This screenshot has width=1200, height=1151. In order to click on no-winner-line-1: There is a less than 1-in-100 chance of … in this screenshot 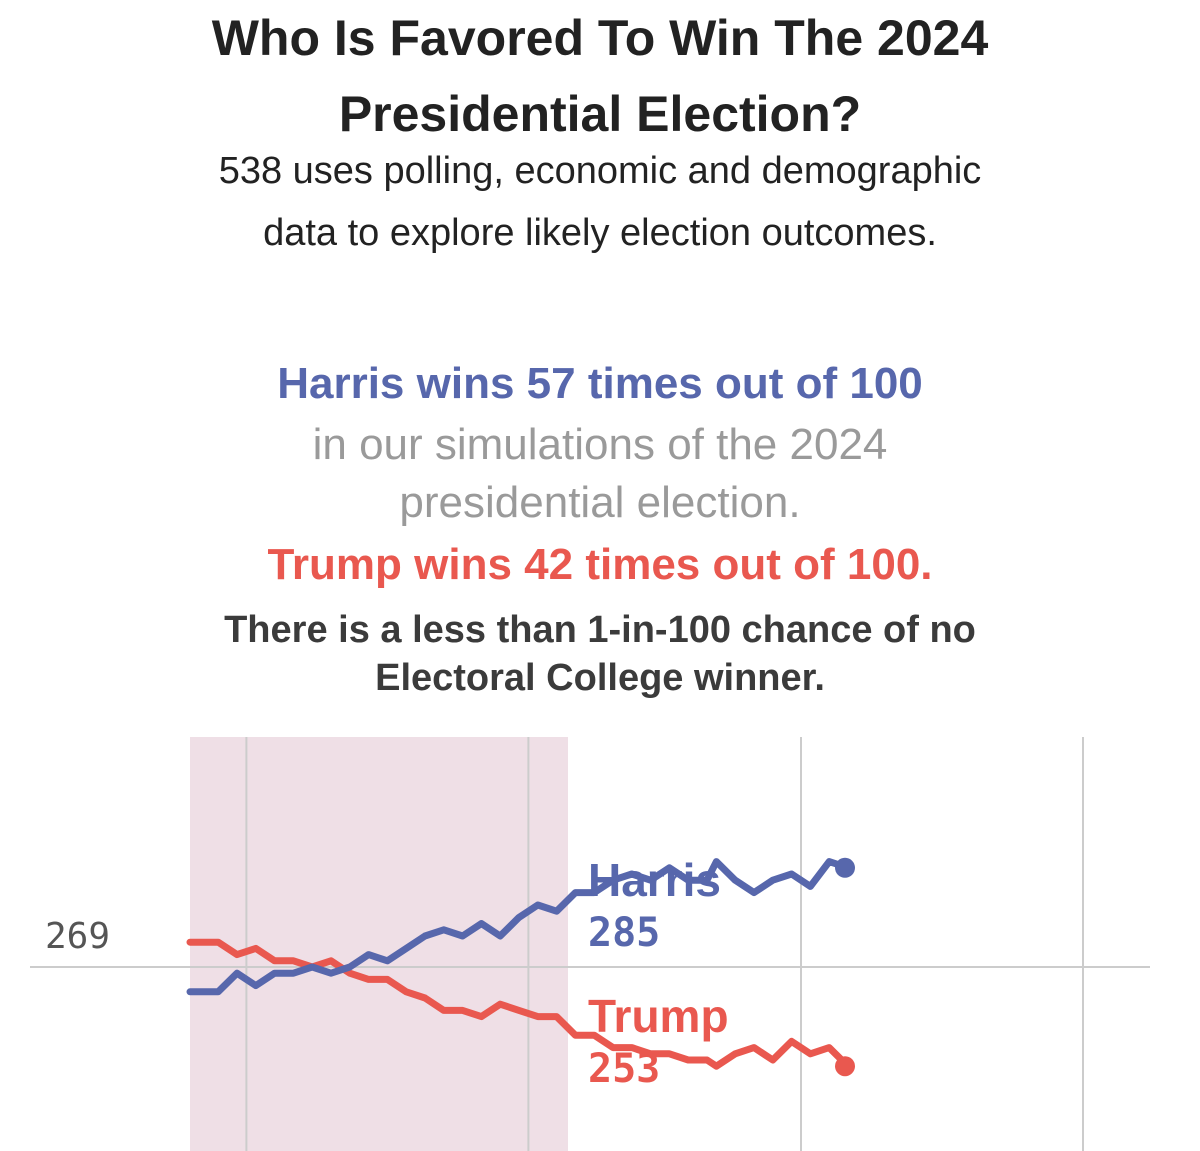, I will do `click(600, 630)`.